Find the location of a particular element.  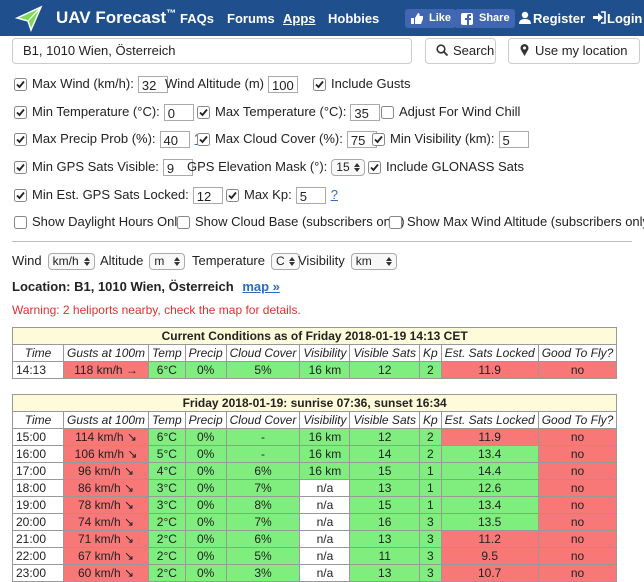

share-icon is located at coordinates (467, 19).